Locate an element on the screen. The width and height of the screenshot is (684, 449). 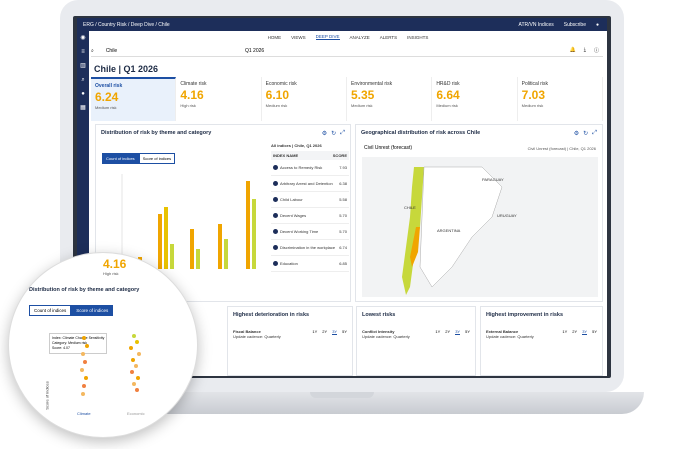
table-row: Decent Working Time 5.70 is located at coordinates (310, 232).